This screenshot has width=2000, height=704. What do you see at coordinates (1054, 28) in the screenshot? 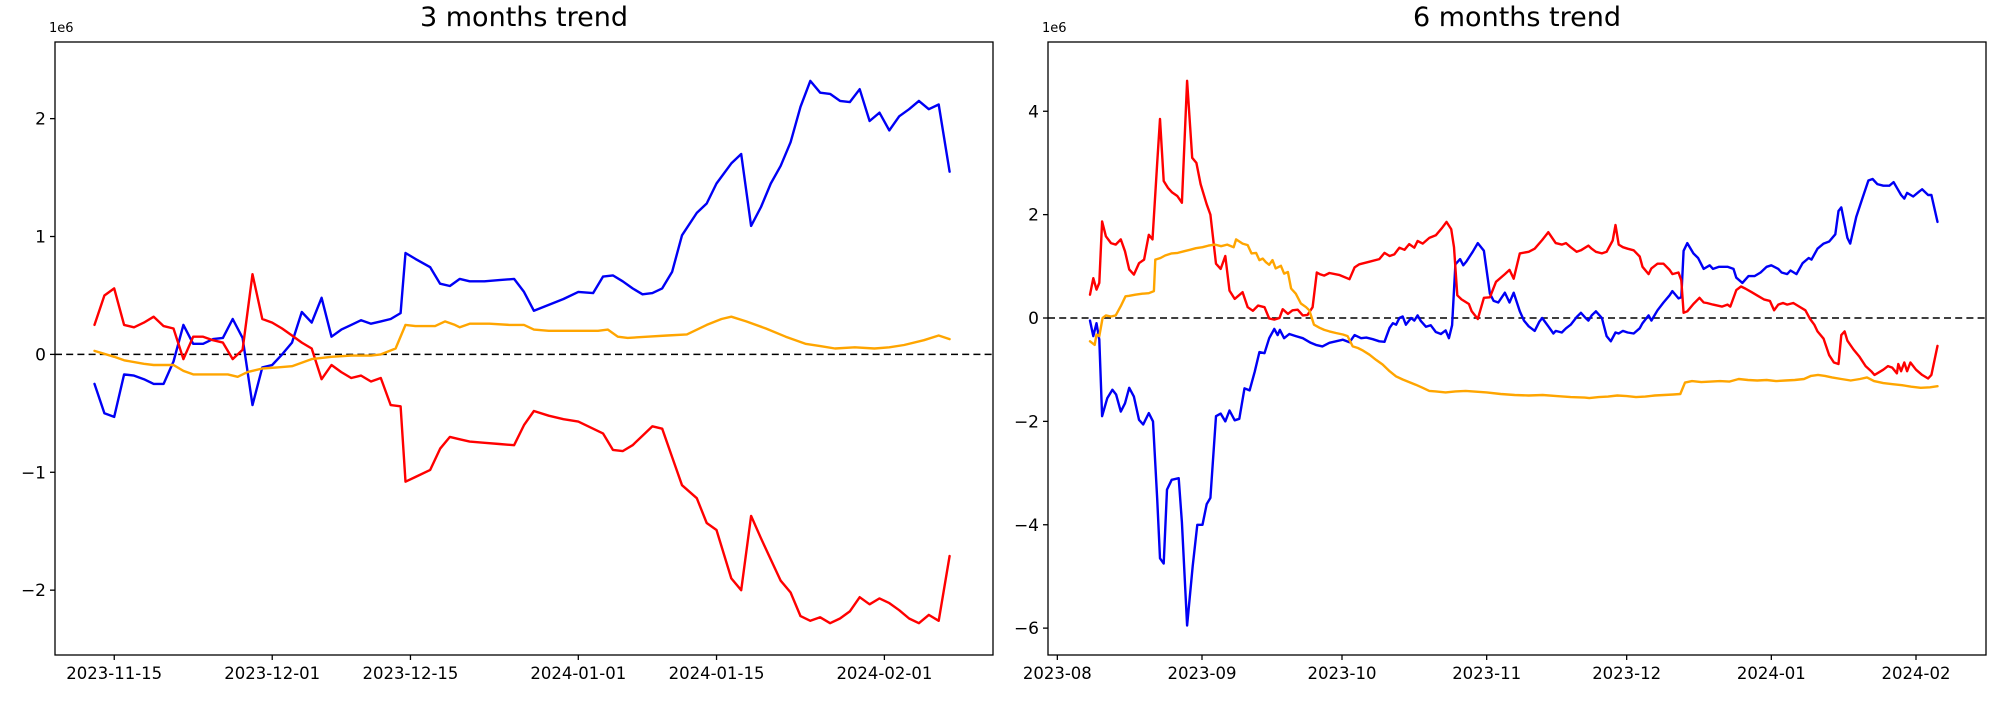
I see `y-axis-offset-label-right: 1e6` at bounding box center [1054, 28].